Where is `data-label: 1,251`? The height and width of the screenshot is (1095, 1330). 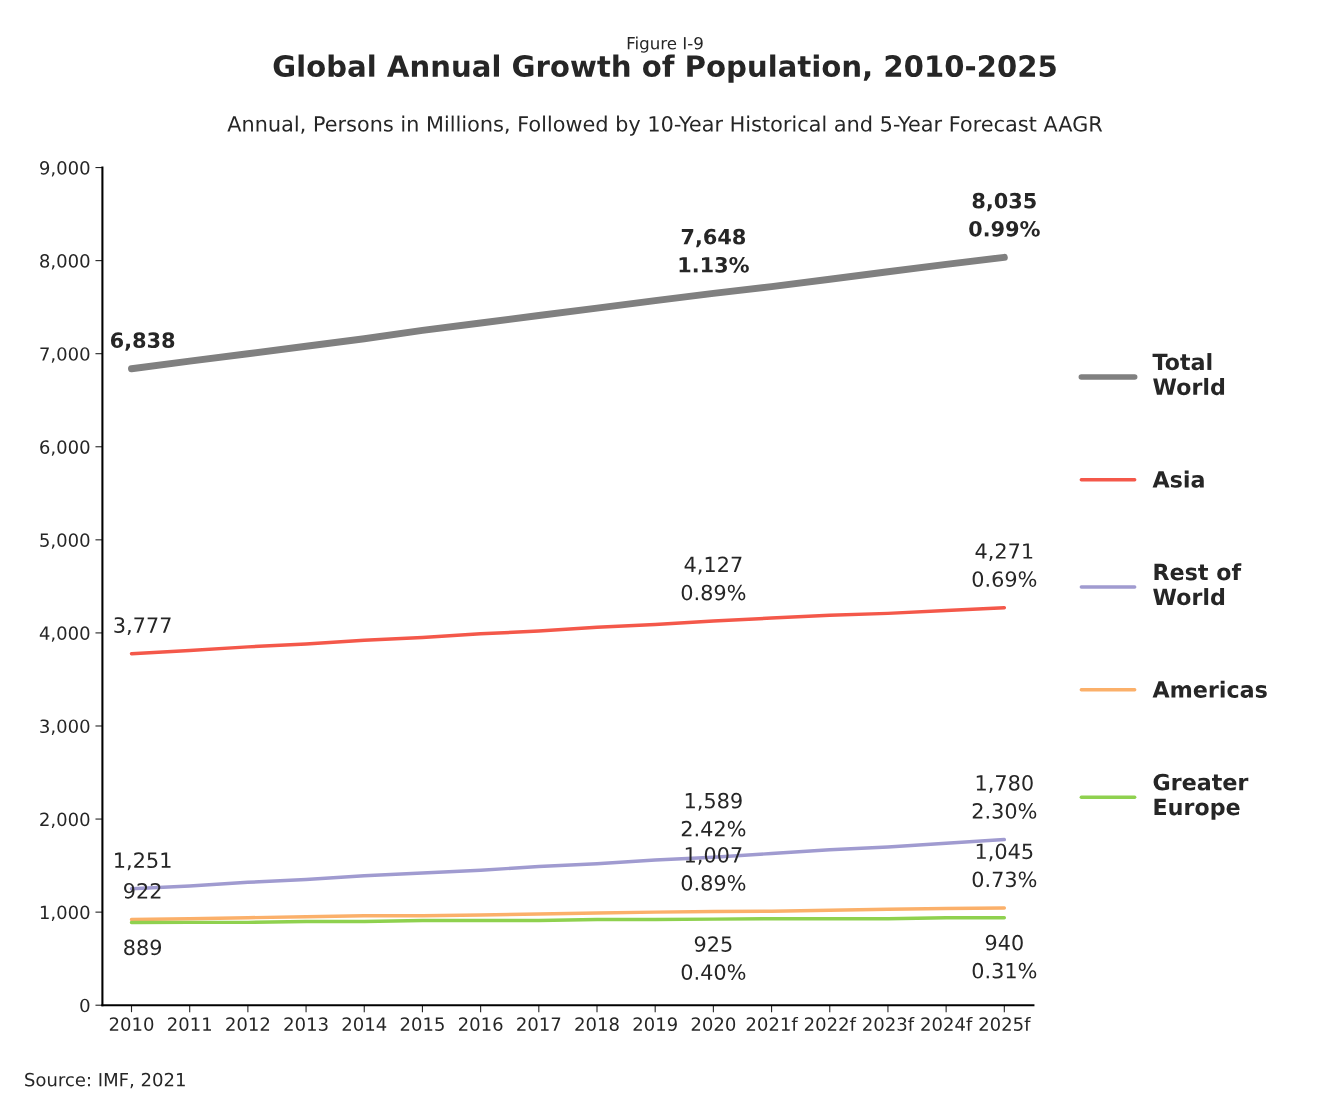
data-label: 1,251 is located at coordinates (143, 861).